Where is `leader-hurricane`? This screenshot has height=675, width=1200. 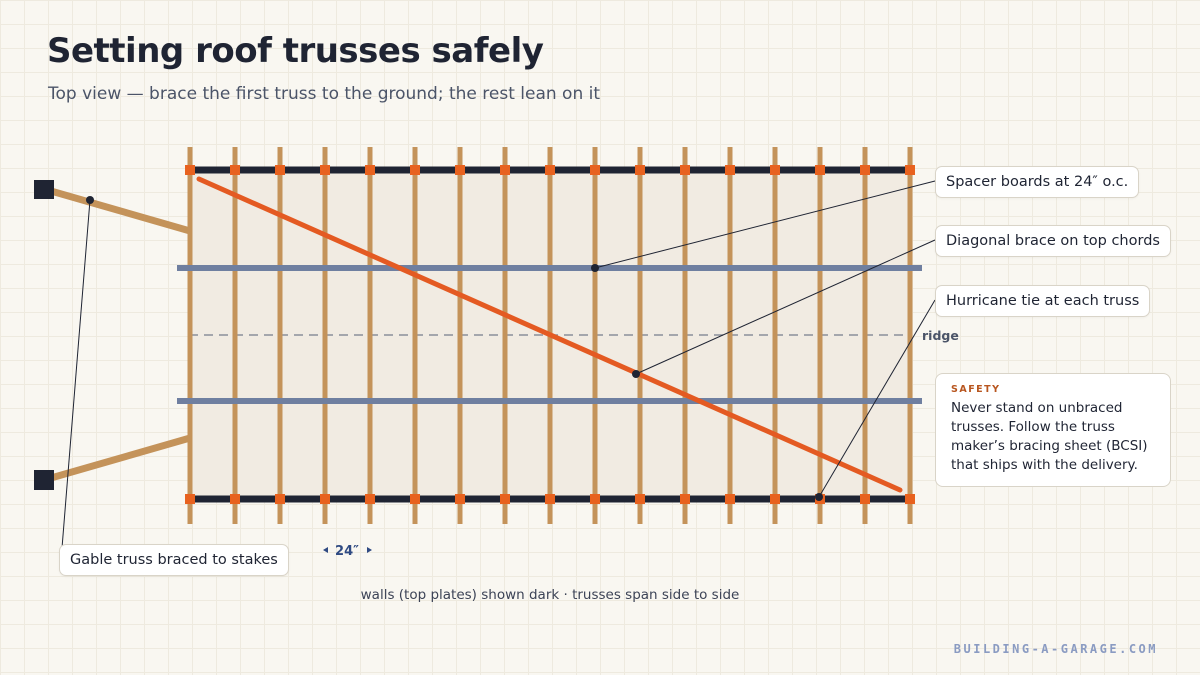 leader-hurricane is located at coordinates (877, 398).